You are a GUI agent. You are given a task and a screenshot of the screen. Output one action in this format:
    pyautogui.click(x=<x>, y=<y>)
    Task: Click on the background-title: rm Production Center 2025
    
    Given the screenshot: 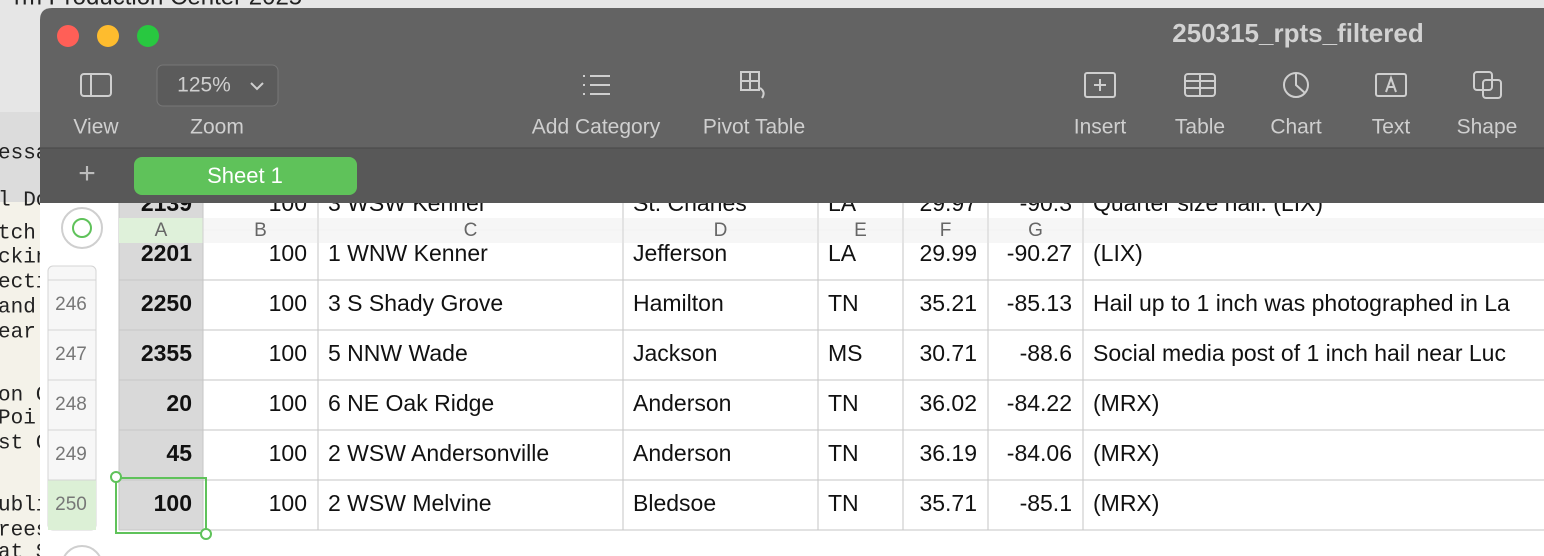 What is the action you would take?
    pyautogui.click(x=158, y=5)
    